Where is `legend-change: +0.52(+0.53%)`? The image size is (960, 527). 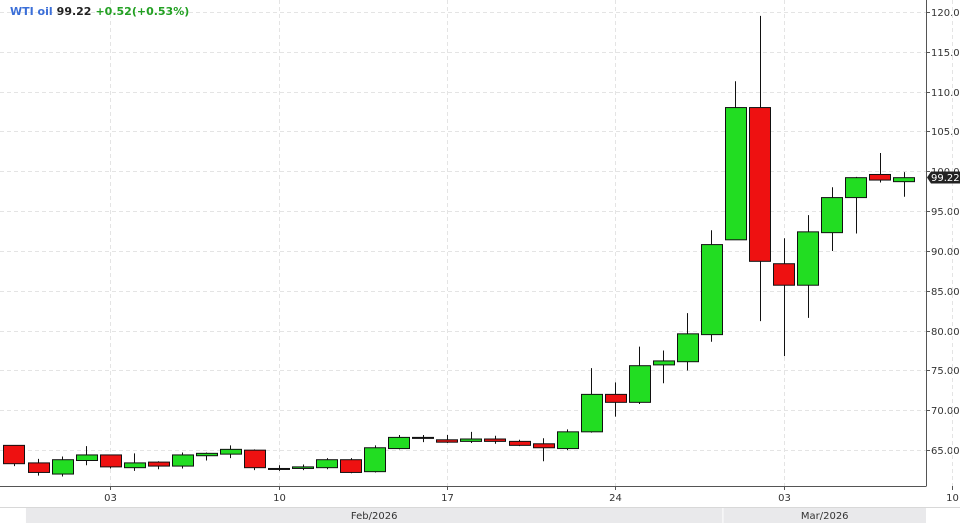
legend-change: +0.52(+0.53%) is located at coordinates (142, 11).